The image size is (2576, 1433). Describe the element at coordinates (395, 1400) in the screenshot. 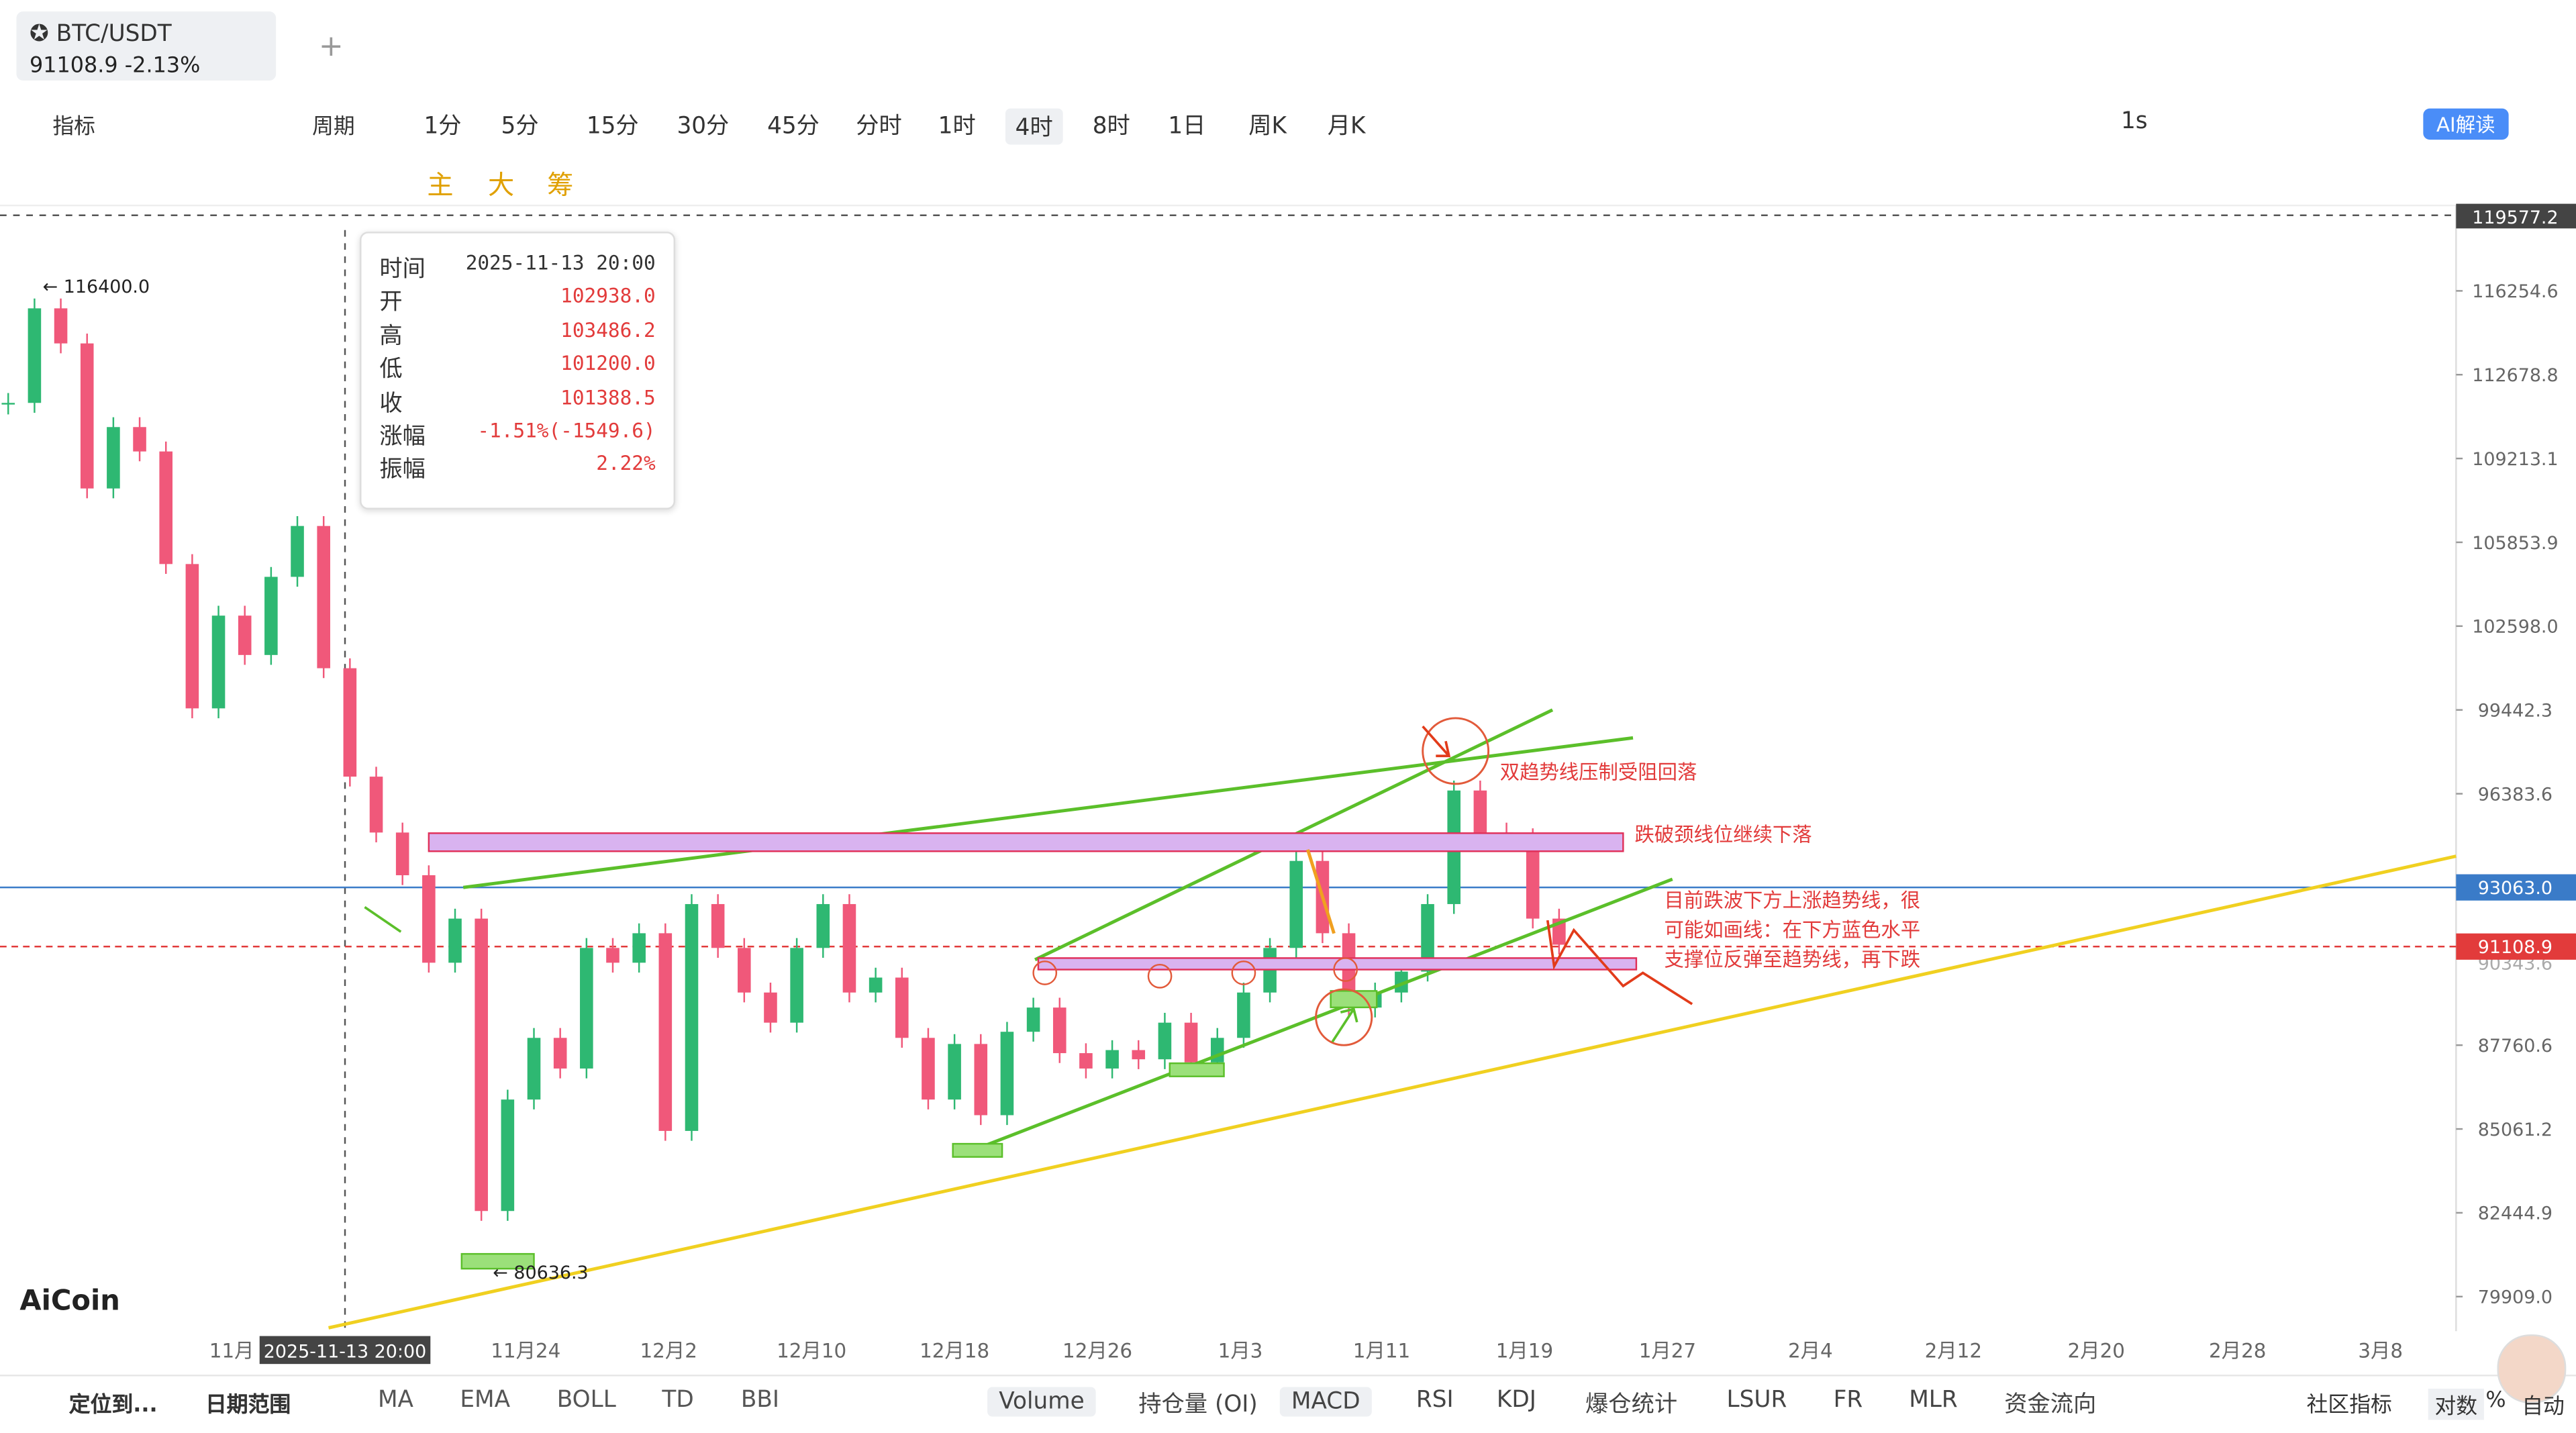

I see `main-indicator: MA` at that location.